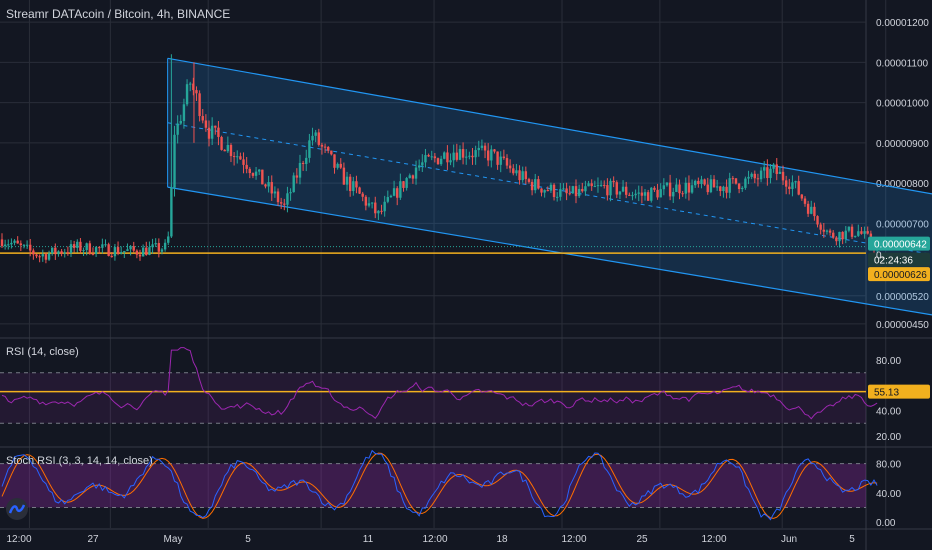  Describe the element at coordinates (899, 243) in the screenshot. I see `last-price-label-bg` at that location.